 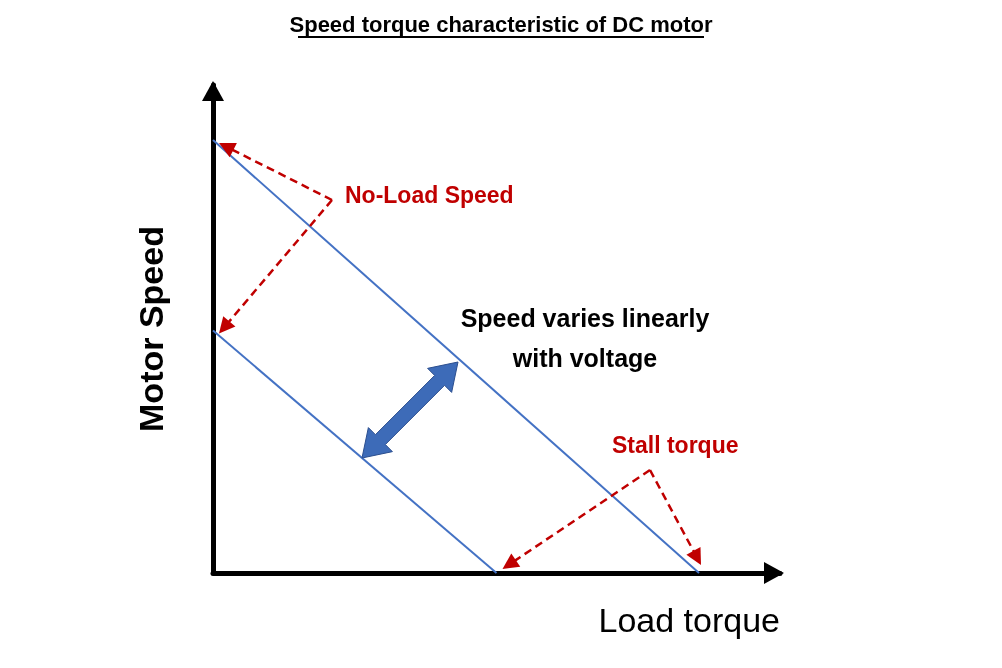 What do you see at coordinates (675, 445) in the screenshot?
I see `annotation: Stall torque` at bounding box center [675, 445].